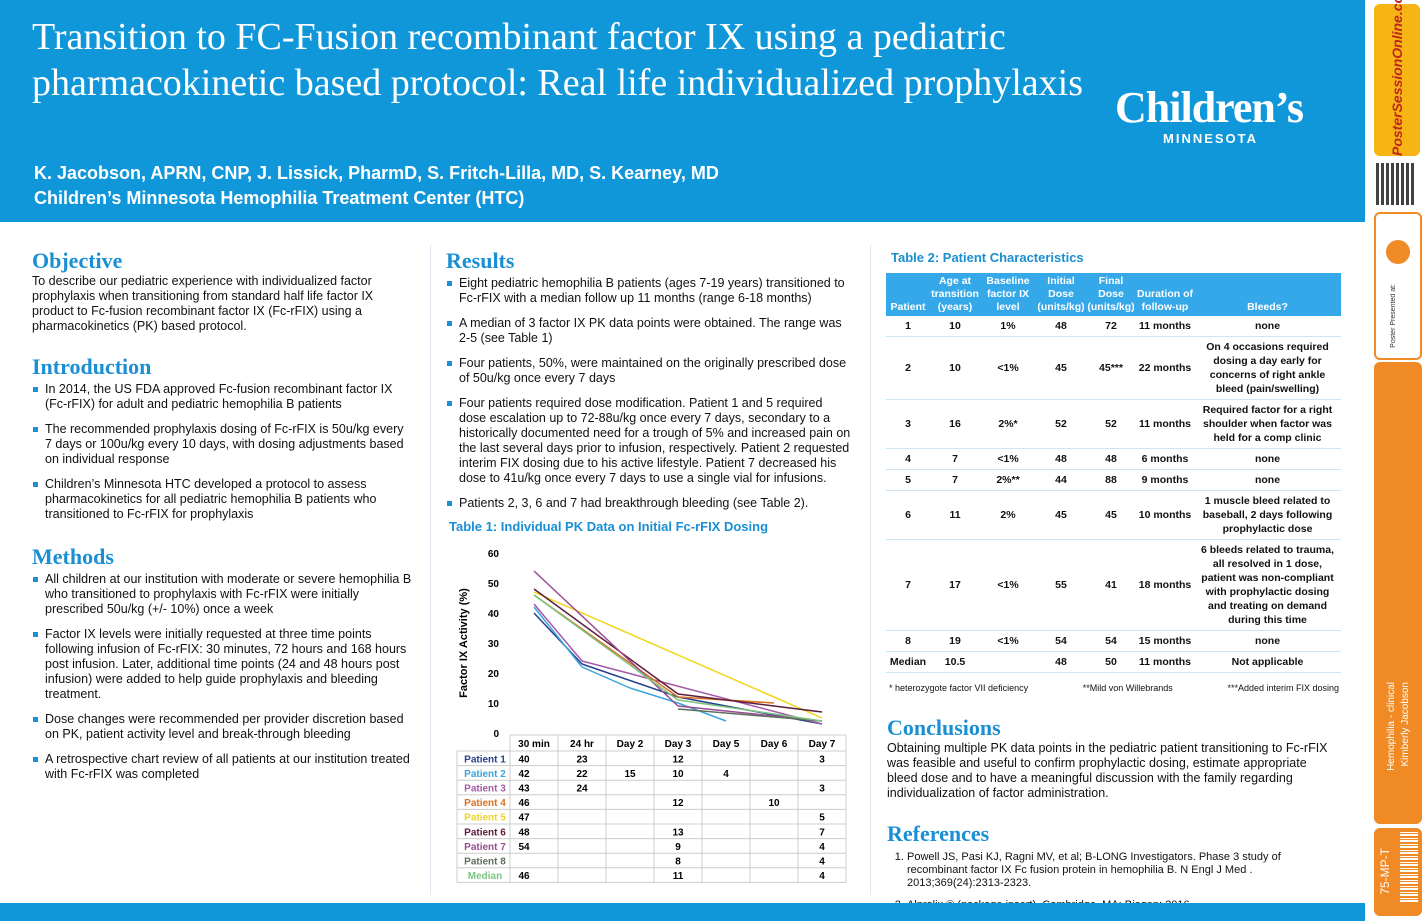 The height and width of the screenshot is (921, 1424). Describe the element at coordinates (485, 818) in the screenshot. I see `legend-label: Patient 5` at that location.